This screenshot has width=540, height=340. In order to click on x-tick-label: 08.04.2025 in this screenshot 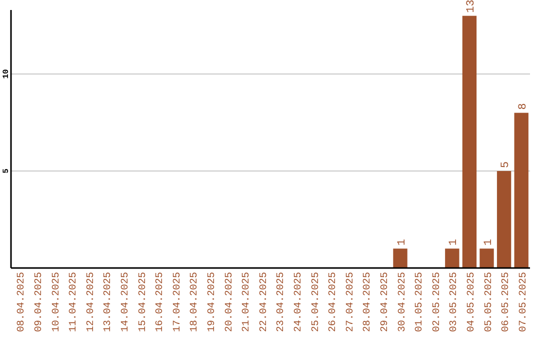, I will do `click(22, 302)`.